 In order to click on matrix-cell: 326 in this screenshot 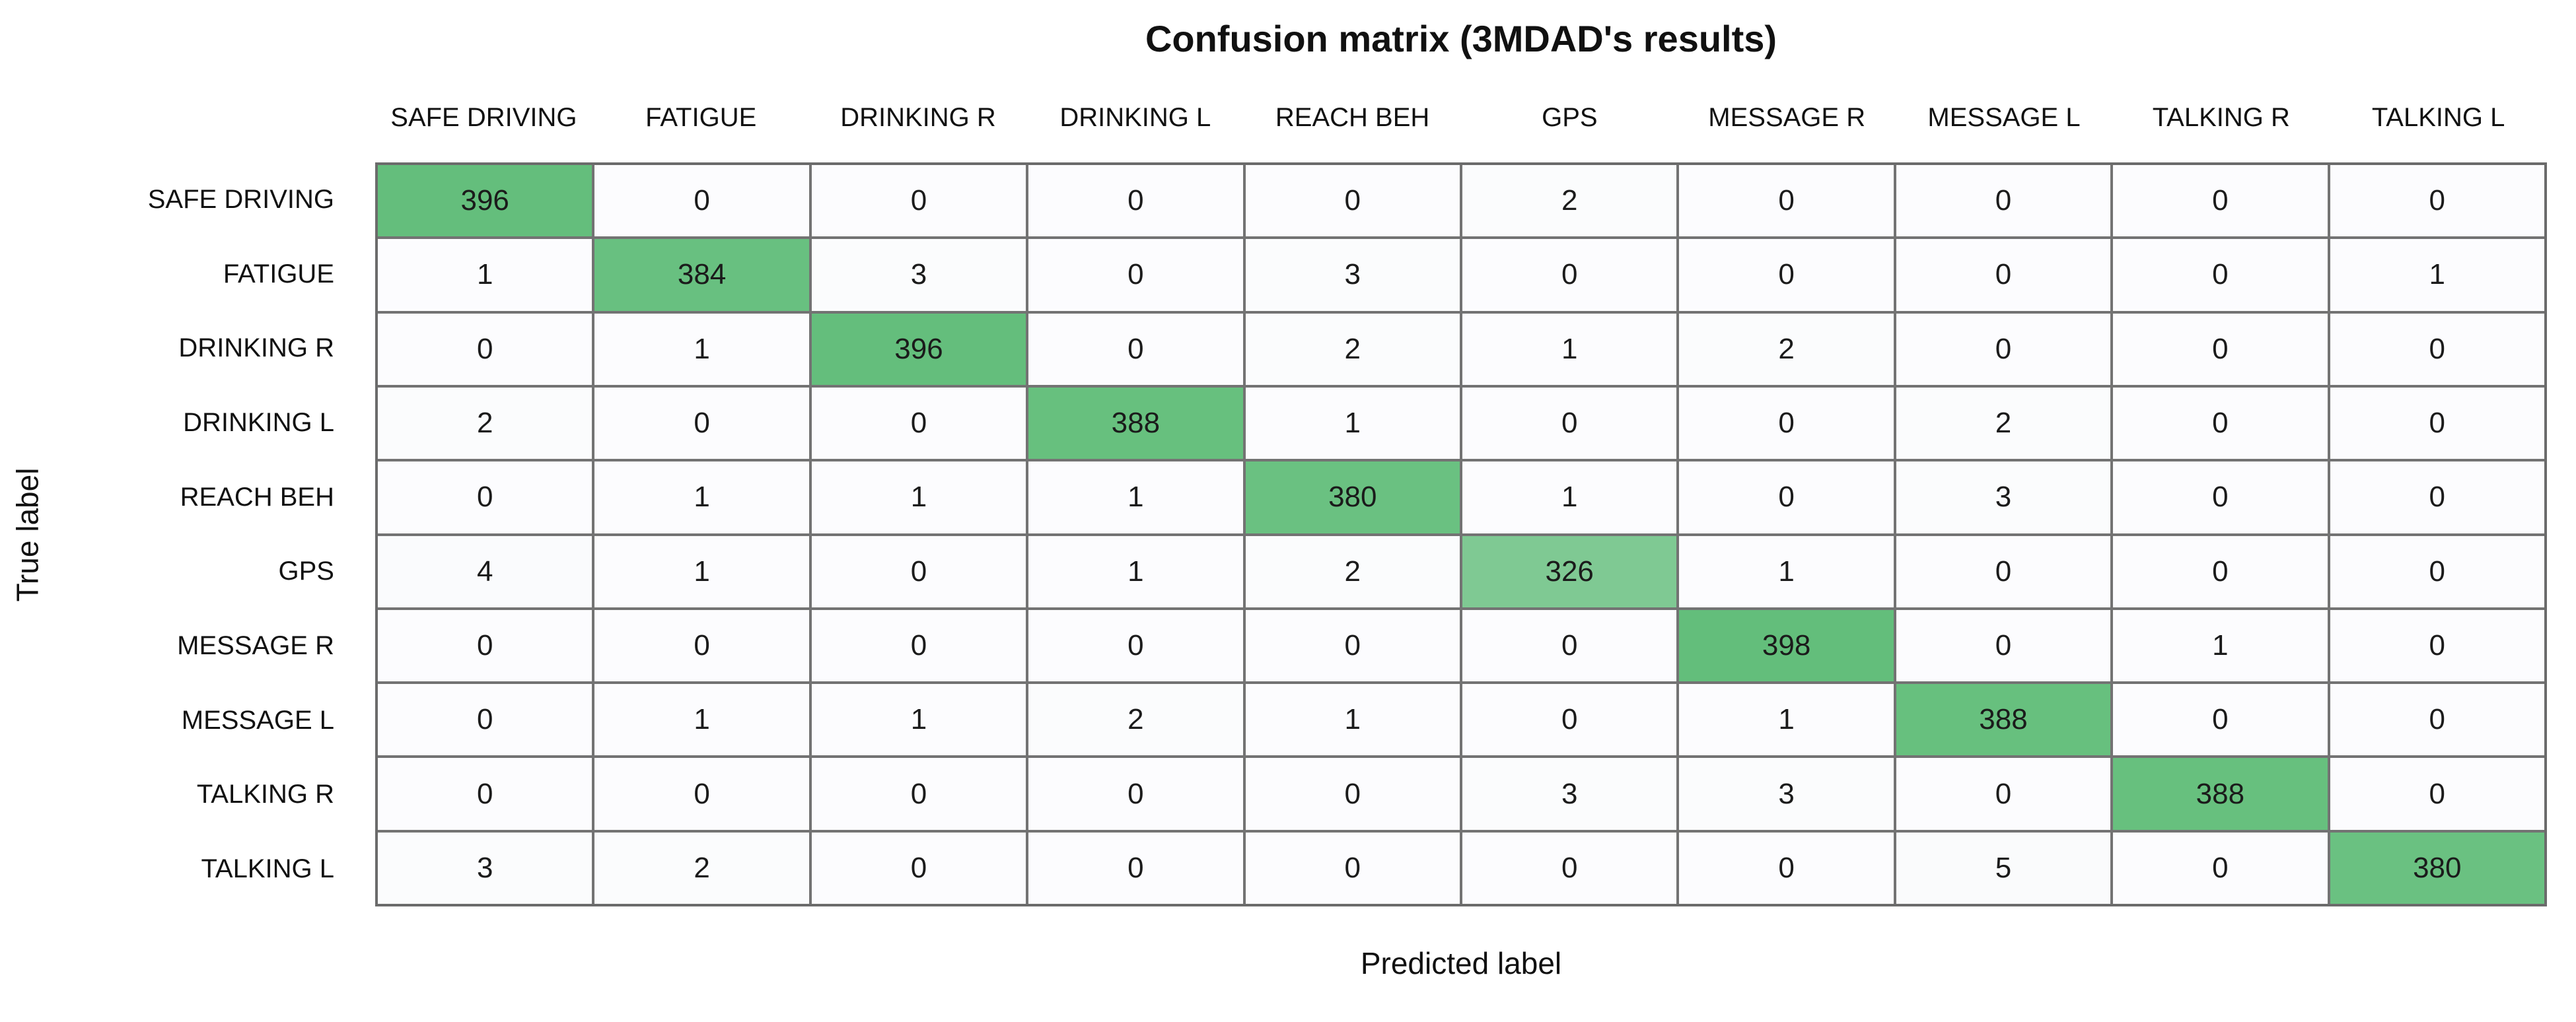, I will do `click(1569, 571)`.